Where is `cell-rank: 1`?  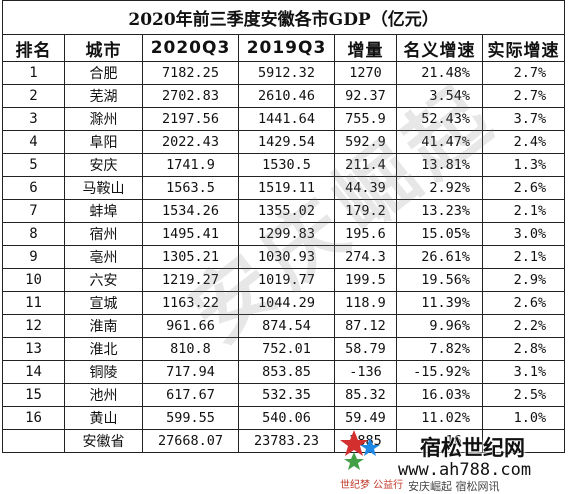 cell-rank: 1 is located at coordinates (33, 73).